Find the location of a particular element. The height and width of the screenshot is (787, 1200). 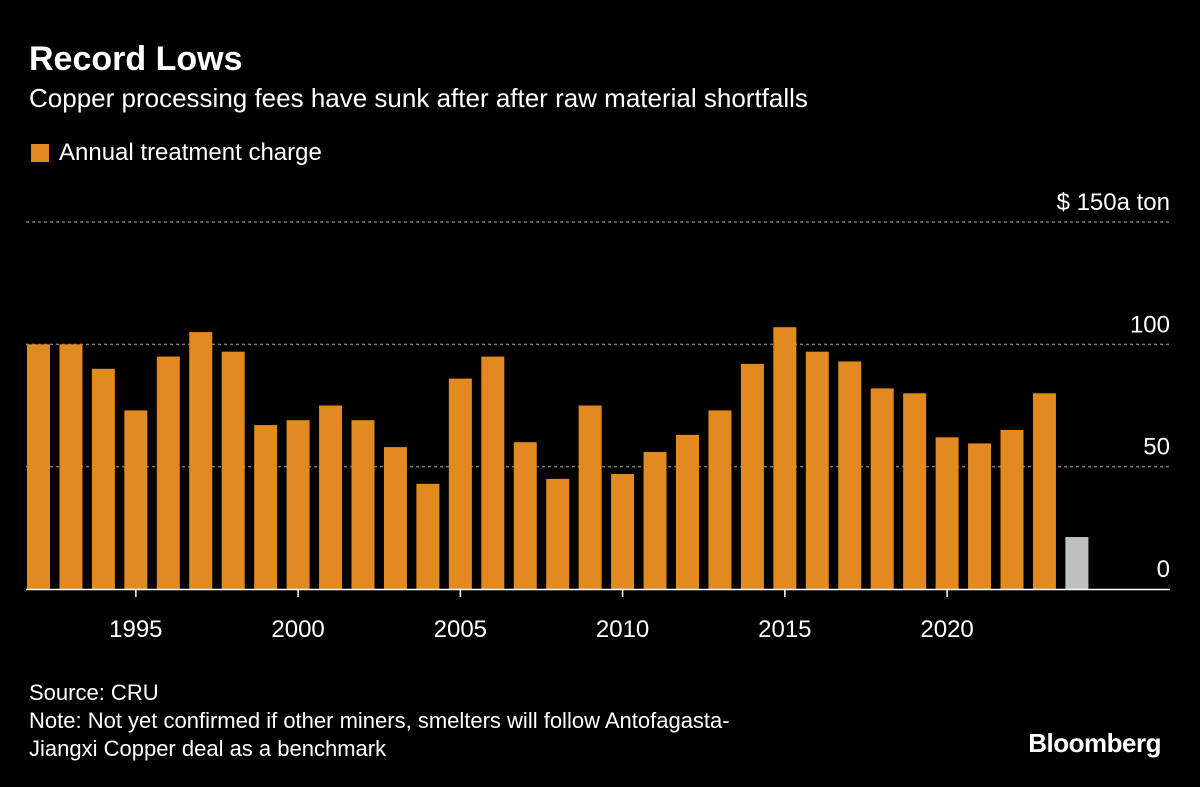

bar-2016 is located at coordinates (817, 470).